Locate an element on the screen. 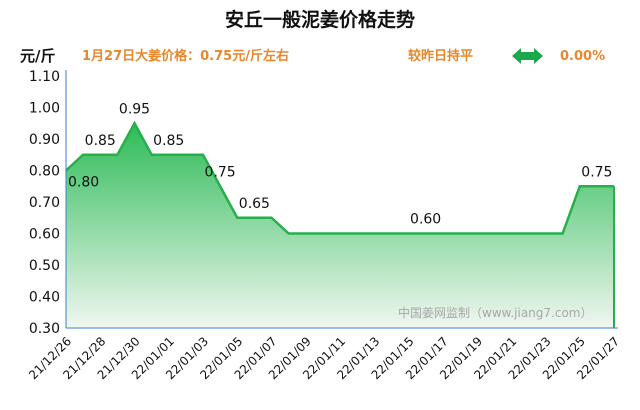 This screenshot has width=640, height=410. data-label: 0.65 is located at coordinates (254, 204).